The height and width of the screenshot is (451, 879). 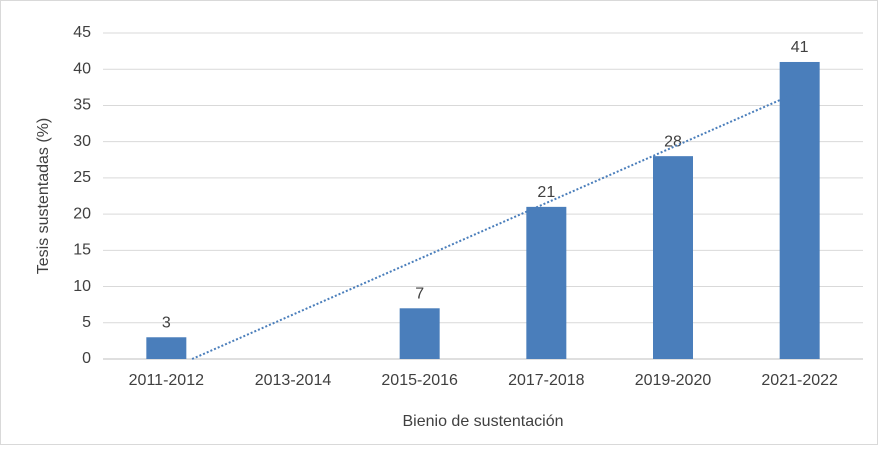 I want to click on data-label: 21, so click(x=546, y=192).